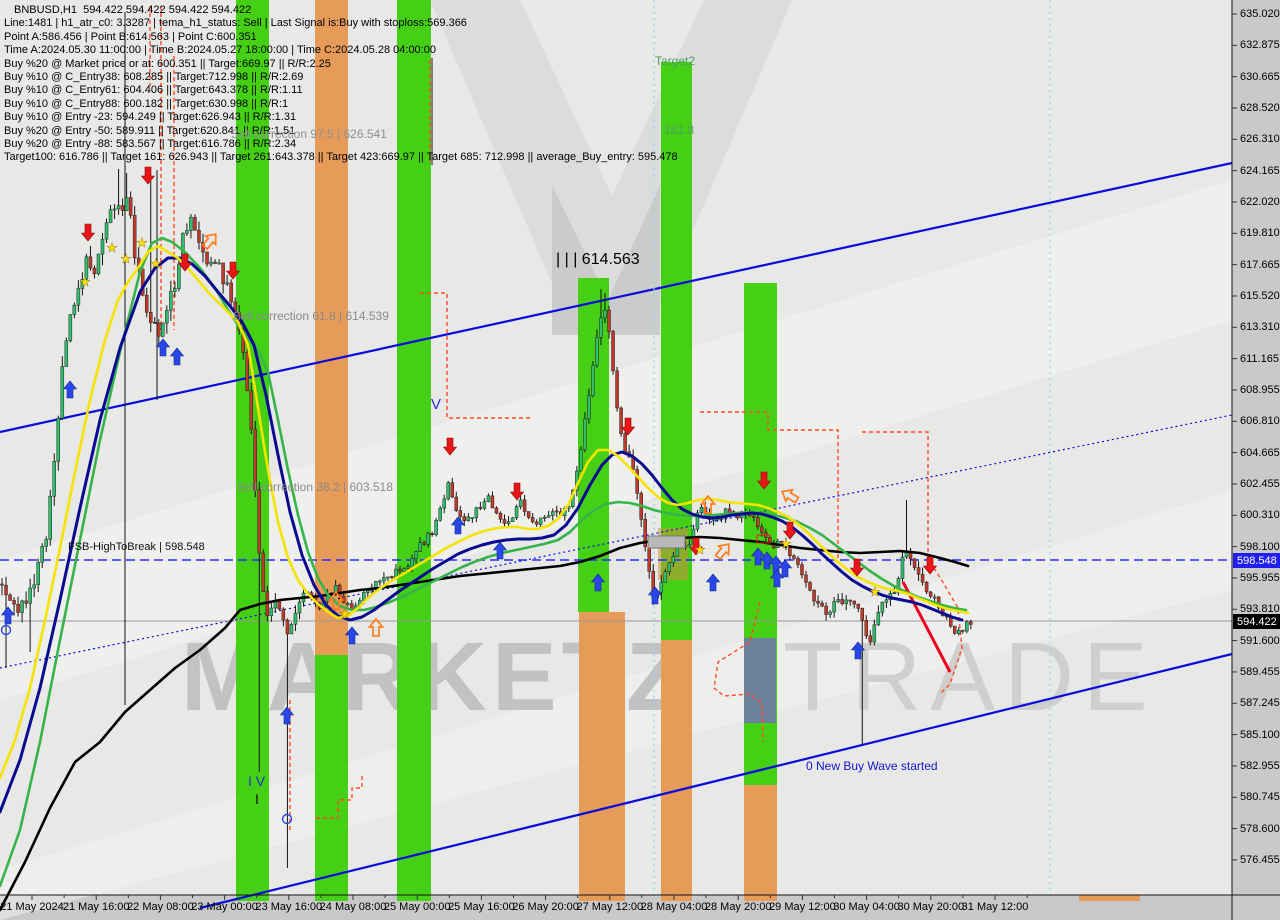  I want to click on price-axis, so click(1256, 447).